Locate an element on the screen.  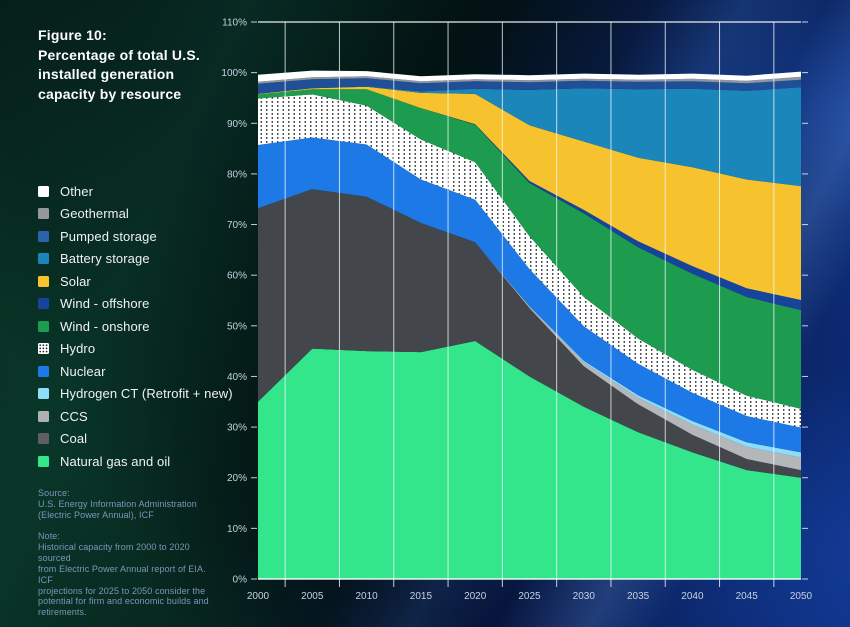
legend-item-ccs: CCS is located at coordinates (135, 416).